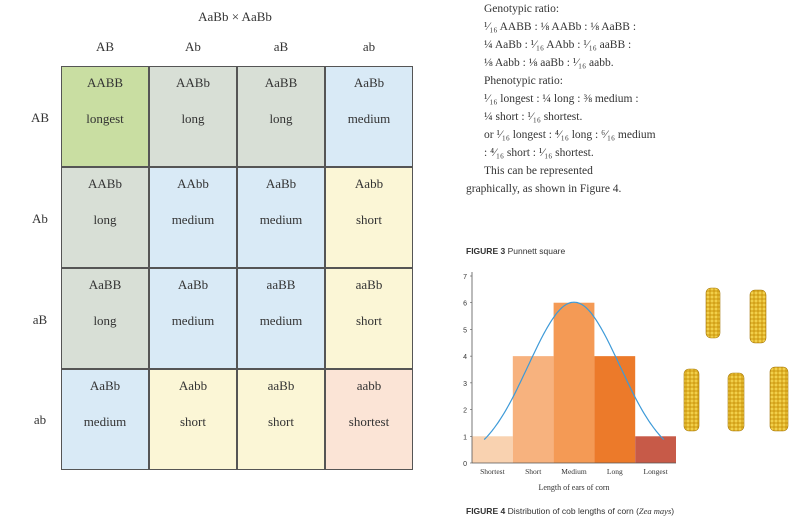 The image size is (807, 522). What do you see at coordinates (533, 409) in the screenshot?
I see `bar-short` at bounding box center [533, 409].